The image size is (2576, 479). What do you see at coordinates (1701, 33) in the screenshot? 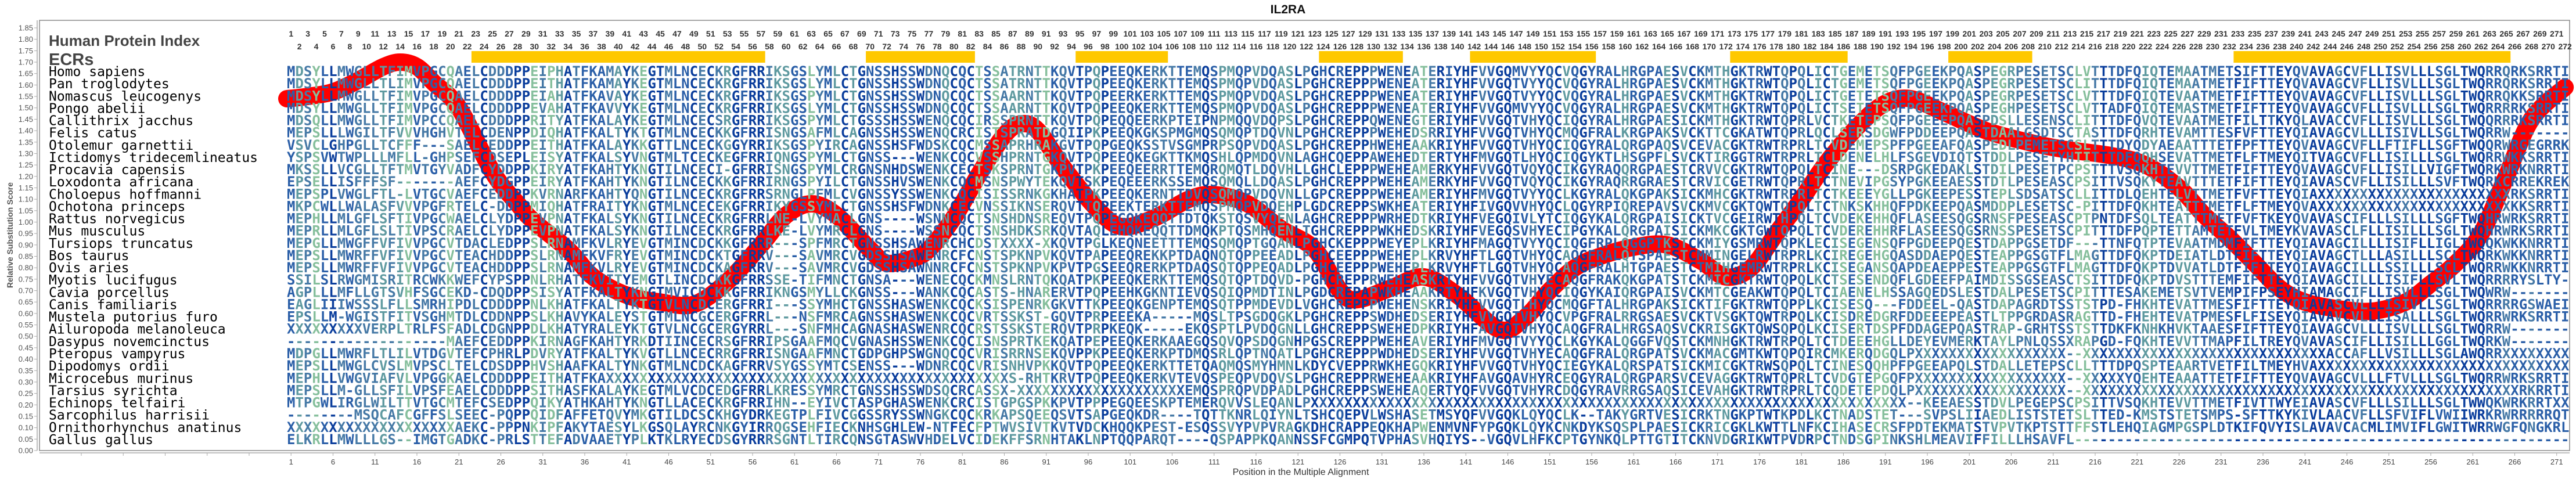
I see `position-number: 169` at bounding box center [1701, 33].